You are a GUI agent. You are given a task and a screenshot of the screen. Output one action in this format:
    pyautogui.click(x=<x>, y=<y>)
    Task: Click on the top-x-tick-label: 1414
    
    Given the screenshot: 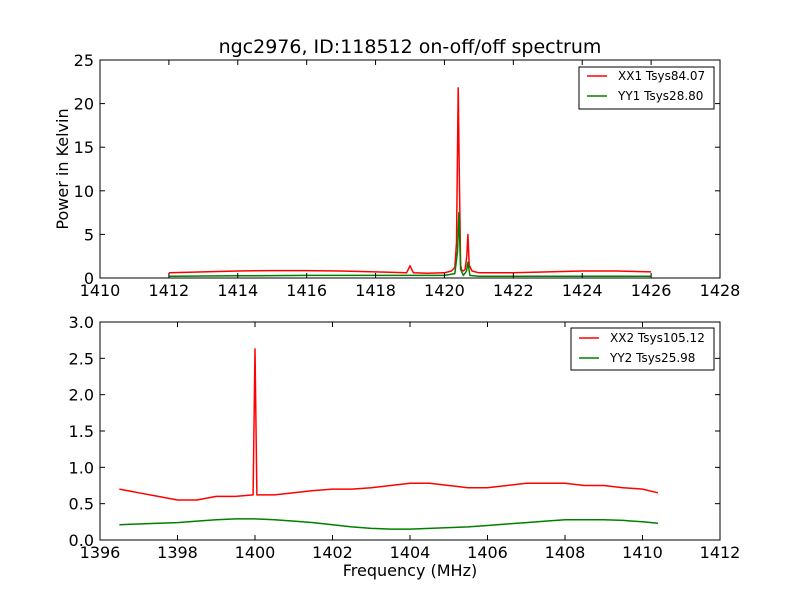 What is the action you would take?
    pyautogui.click(x=237, y=290)
    